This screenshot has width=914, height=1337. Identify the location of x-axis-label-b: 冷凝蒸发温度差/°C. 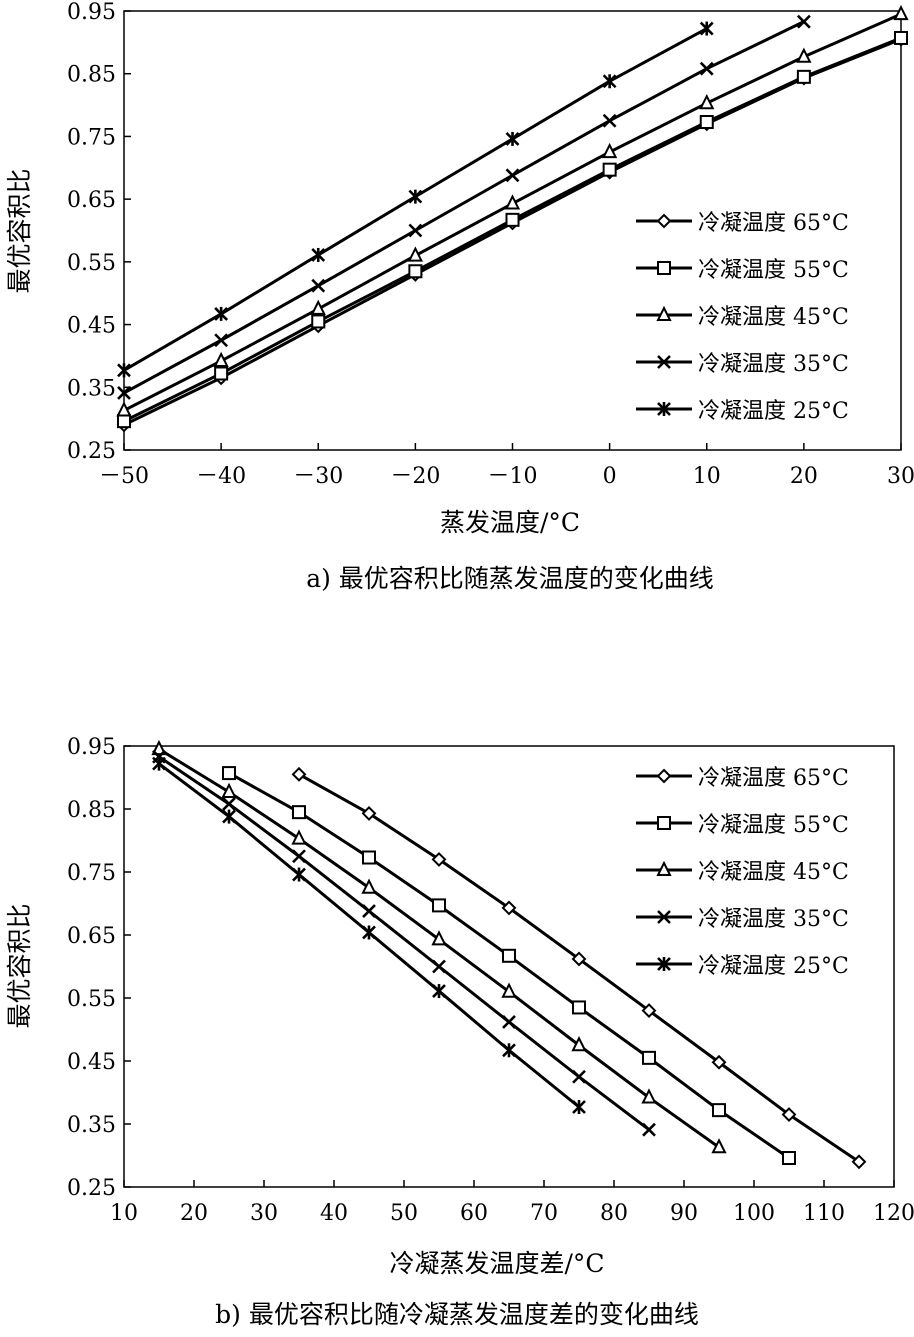
(496, 1263).